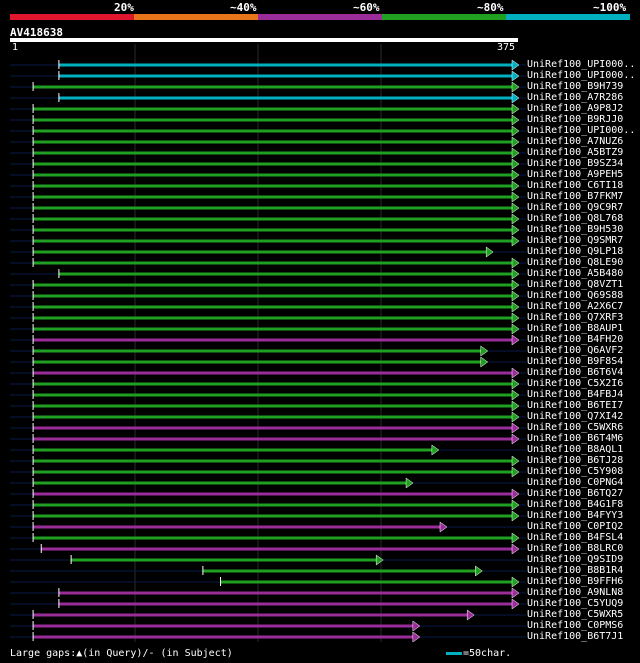 The width and height of the screenshot is (640, 663). Describe the element at coordinates (575, 383) in the screenshot. I see `hit-name-link: UniRef100_C5X2I6` at that location.